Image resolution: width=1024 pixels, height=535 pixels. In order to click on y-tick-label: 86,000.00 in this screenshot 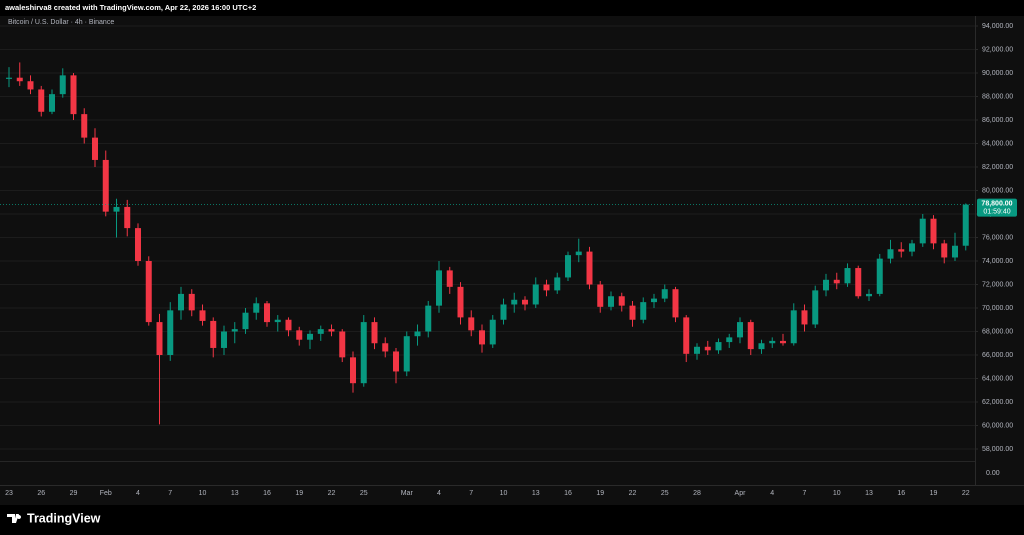, I will do `click(997, 120)`.